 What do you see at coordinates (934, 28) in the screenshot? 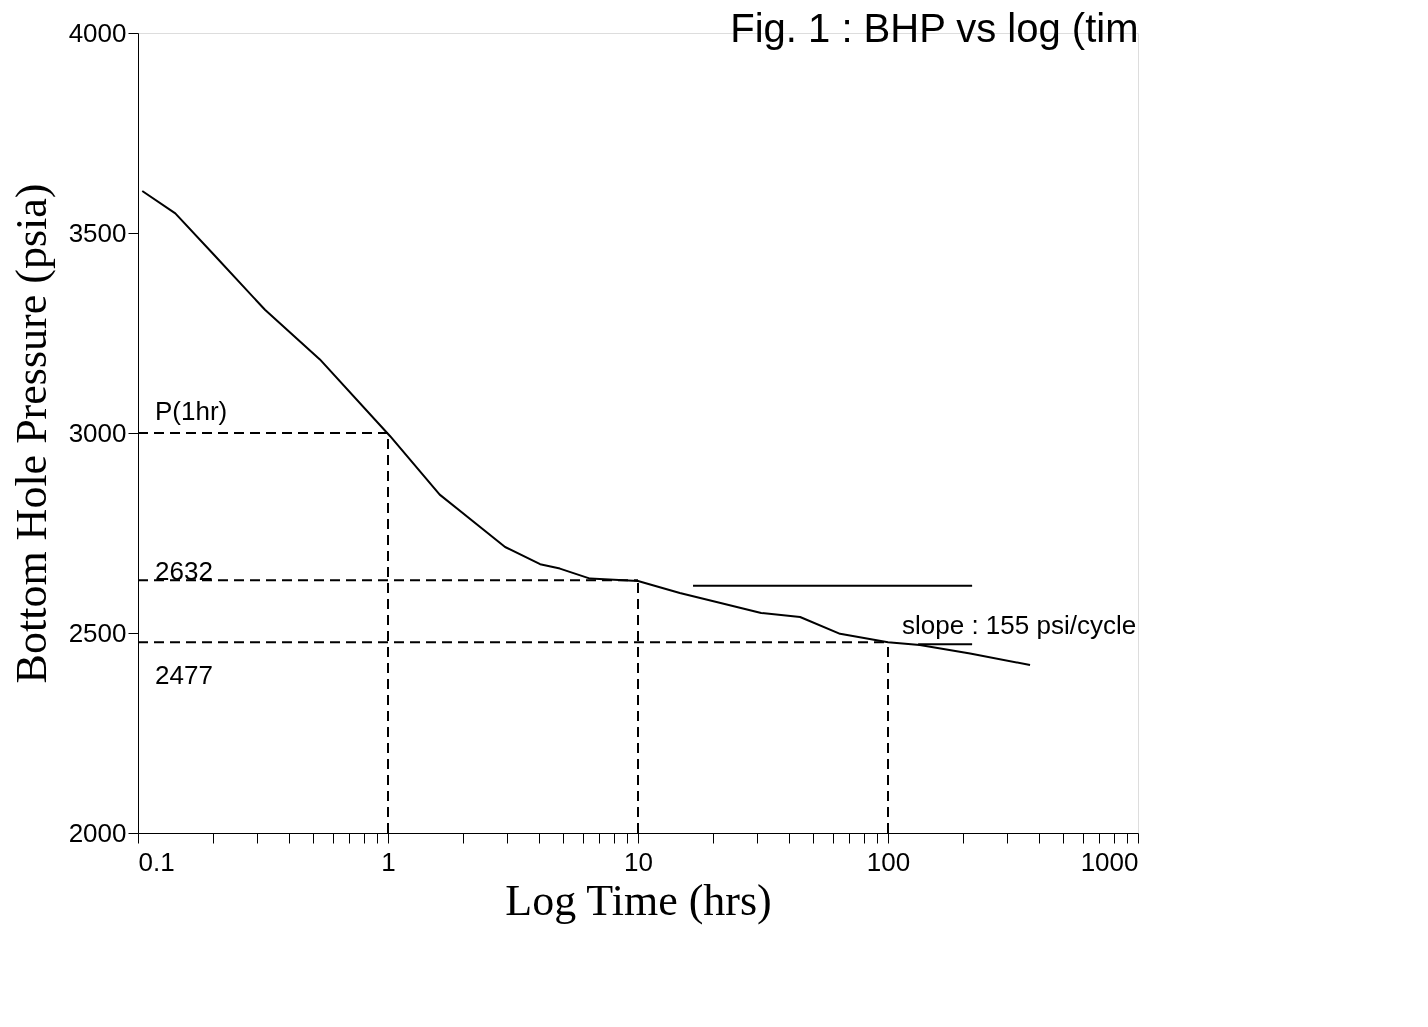
I see `chart-title: Fig. 1 : BHP vs log (tim` at bounding box center [934, 28].